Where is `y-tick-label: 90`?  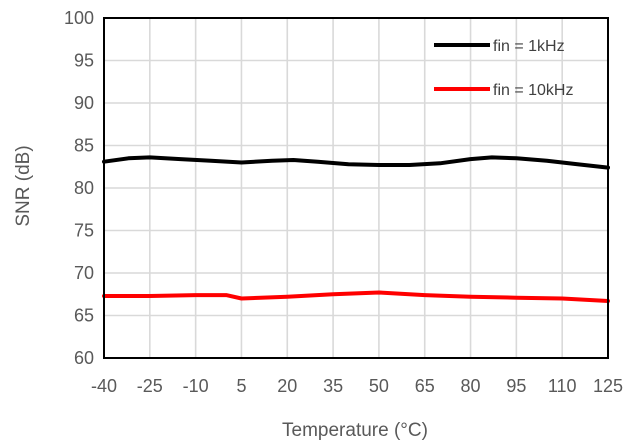
y-tick-label: 90 is located at coordinates (84, 103).